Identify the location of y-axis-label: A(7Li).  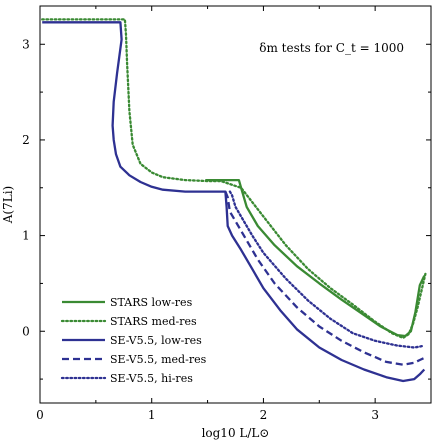
(8, 205).